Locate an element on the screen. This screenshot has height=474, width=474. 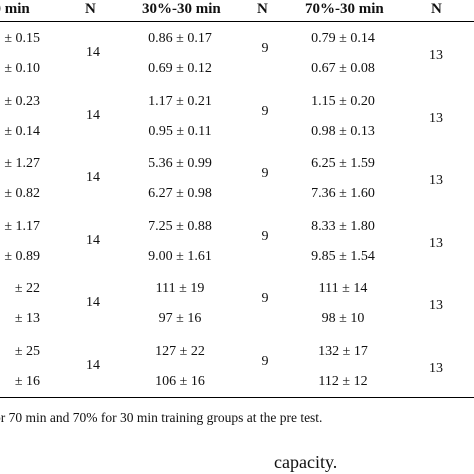
header-n-2: N is located at coordinates (262, 9).